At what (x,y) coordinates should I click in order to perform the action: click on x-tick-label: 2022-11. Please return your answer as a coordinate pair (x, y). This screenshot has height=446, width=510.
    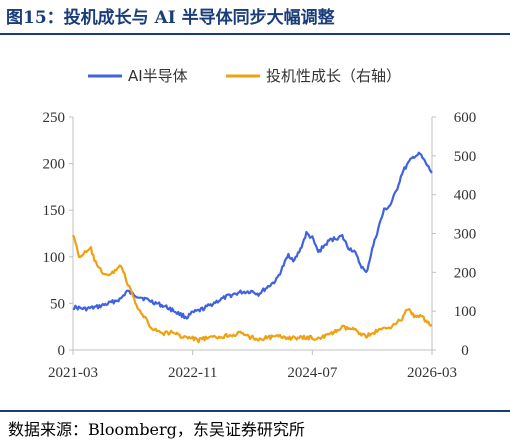
    Looking at the image, I should click on (192, 373).